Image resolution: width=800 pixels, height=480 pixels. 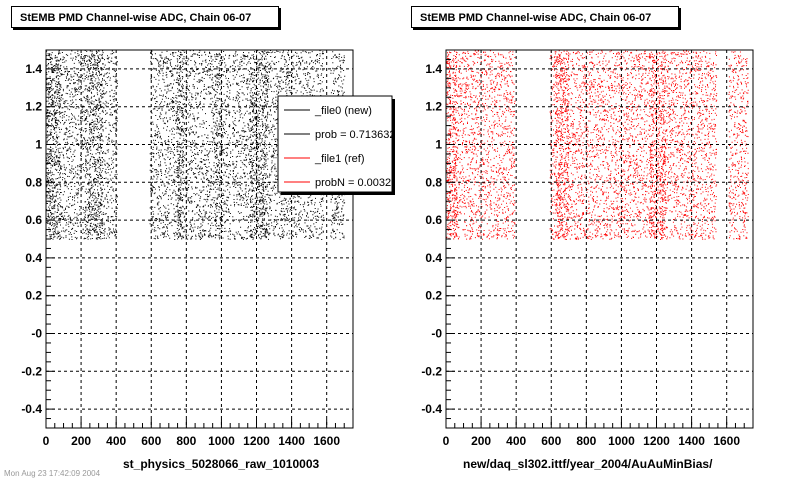 What do you see at coordinates (145, 17) in the screenshot?
I see `left-chart-title: StEMB PMD Channel-wise ADC, Chain 06-07` at bounding box center [145, 17].